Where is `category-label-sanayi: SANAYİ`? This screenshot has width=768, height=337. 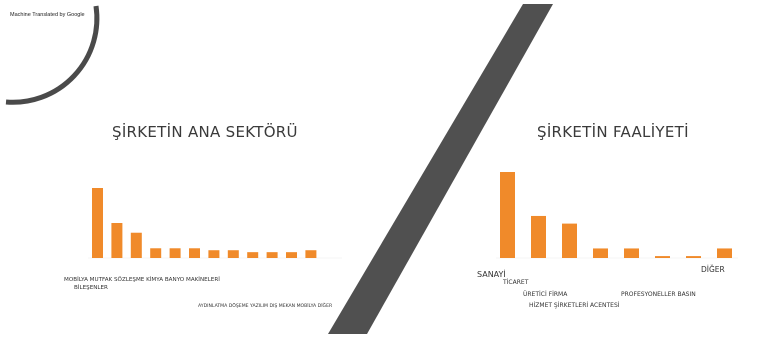 category-label-sanayi: SANAYİ is located at coordinates (491, 274).